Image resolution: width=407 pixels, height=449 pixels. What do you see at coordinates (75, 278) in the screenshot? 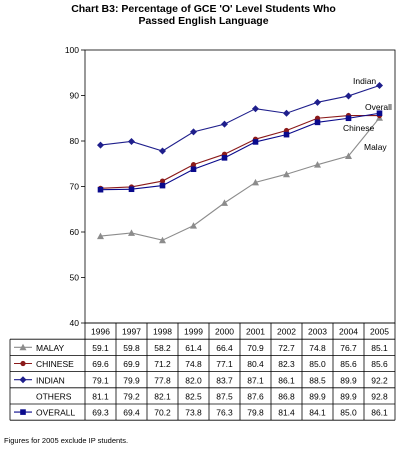
I see `y-tick-label: 50` at bounding box center [75, 278].